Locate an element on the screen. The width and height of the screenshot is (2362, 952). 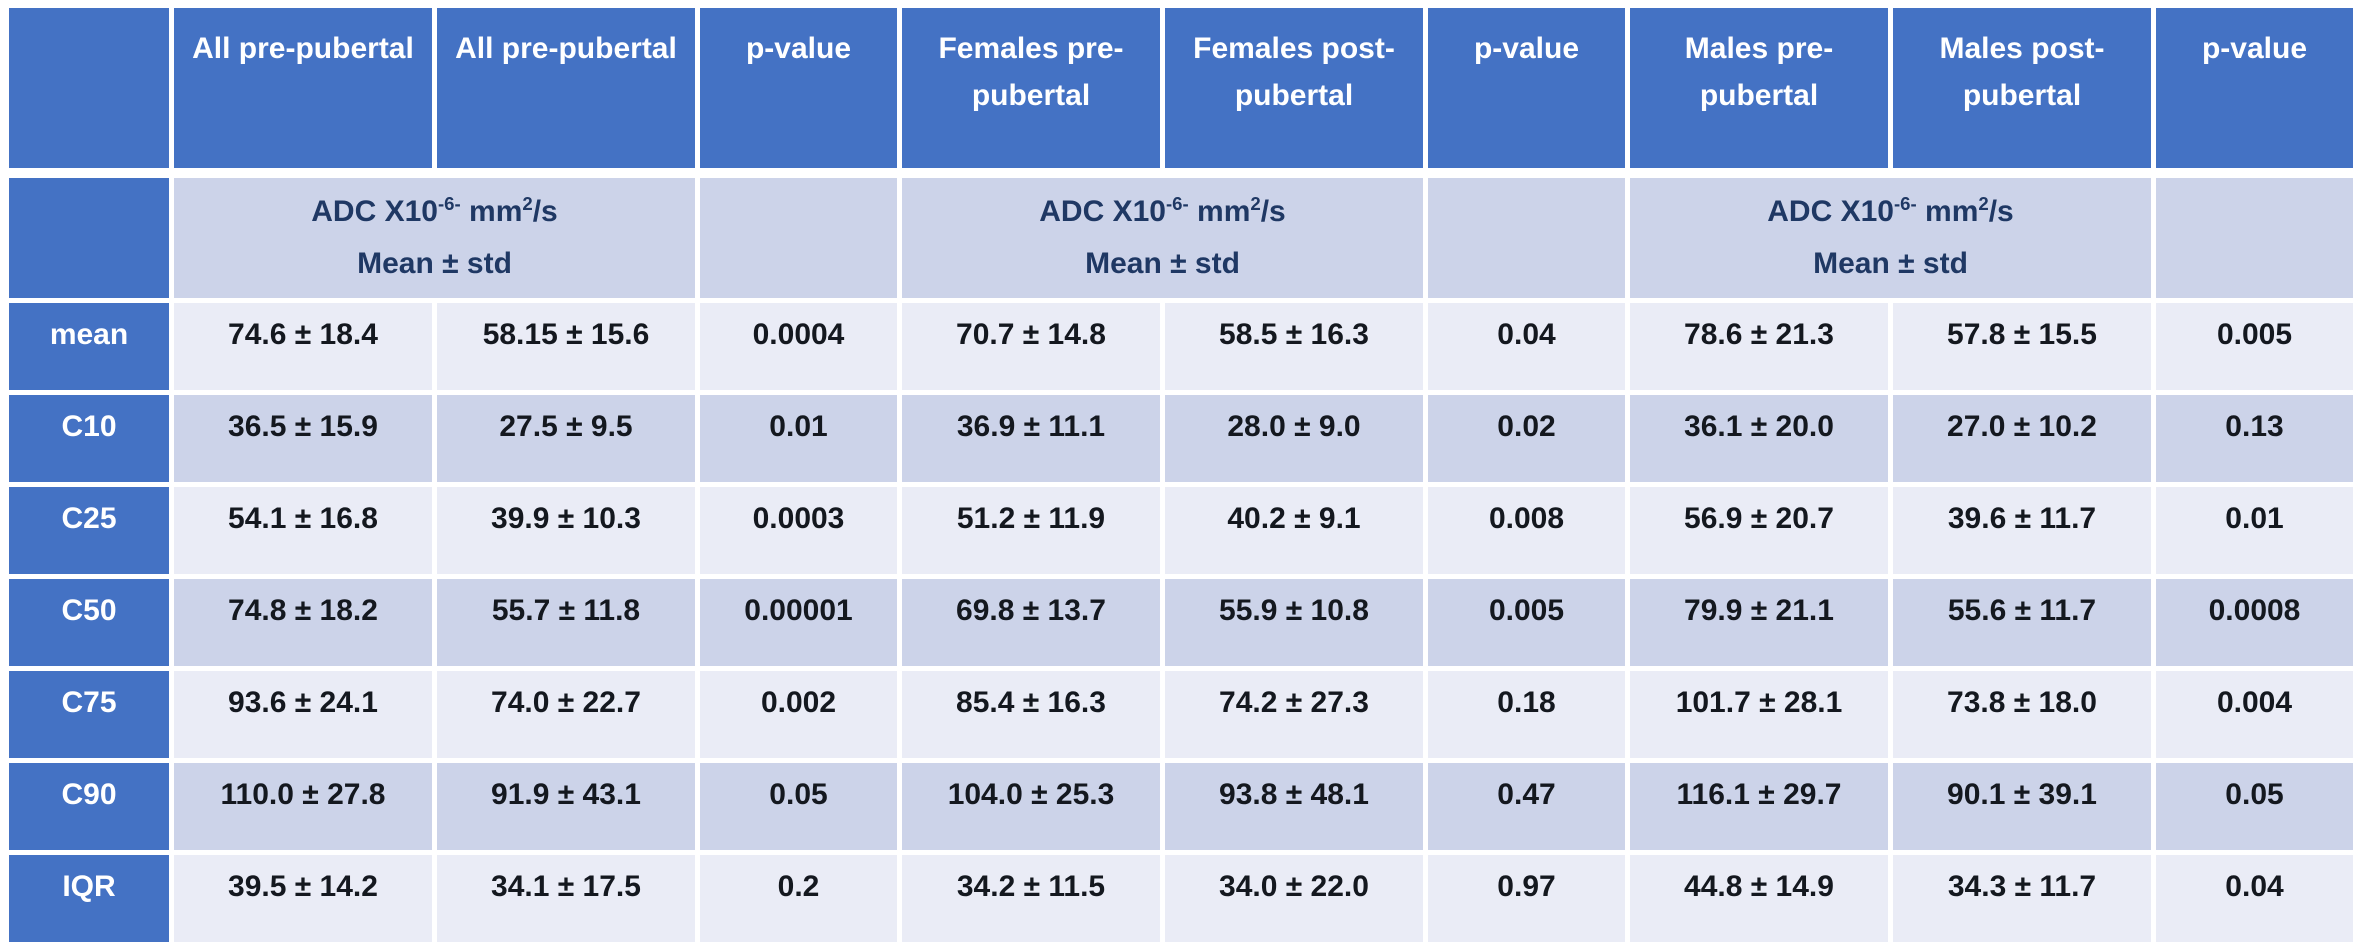
cell: 0.004 is located at coordinates (2254, 714).